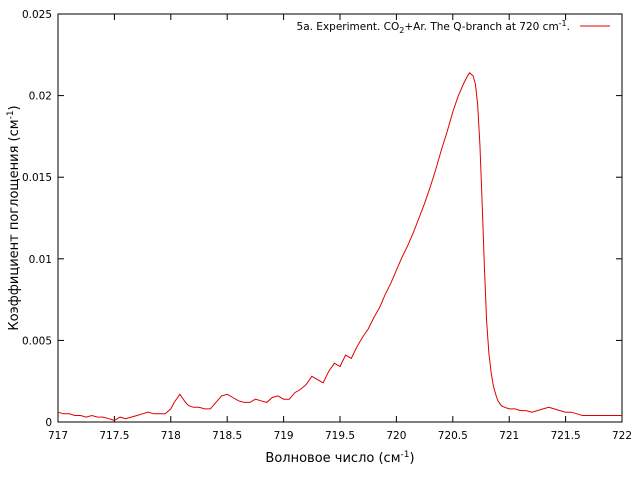  What do you see at coordinates (37, 341) in the screenshot?
I see `y-tick-label: 0.005` at bounding box center [37, 341].